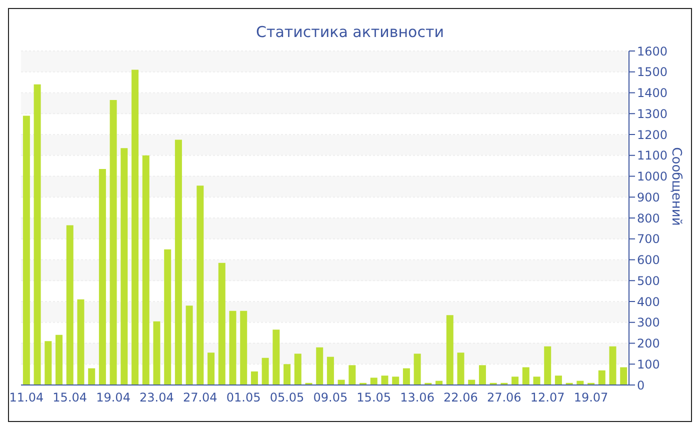 This screenshot has width=700, height=430. What do you see at coordinates (652, 93) in the screenshot?
I see `y-tick-label: 1400` at bounding box center [652, 93].